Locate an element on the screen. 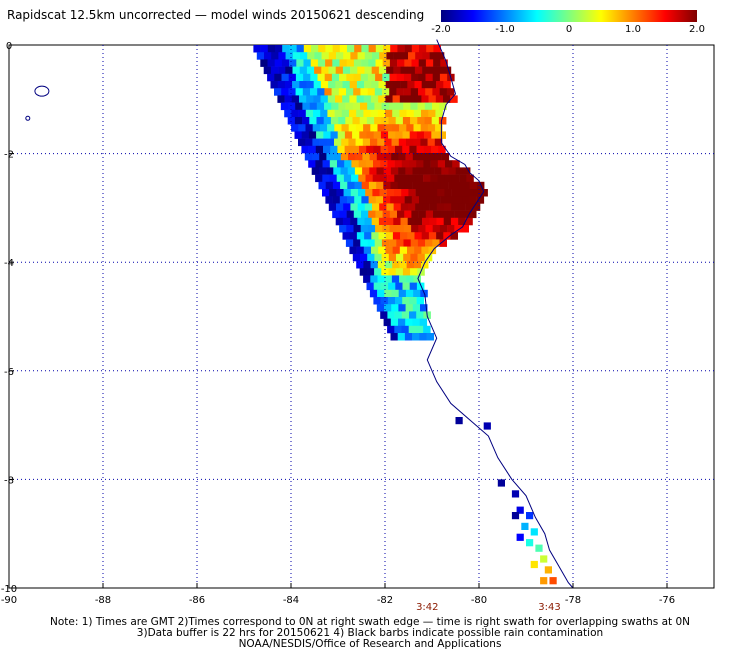 This screenshot has width=740, height=650. x-tick-label: -86 is located at coordinates (197, 600).